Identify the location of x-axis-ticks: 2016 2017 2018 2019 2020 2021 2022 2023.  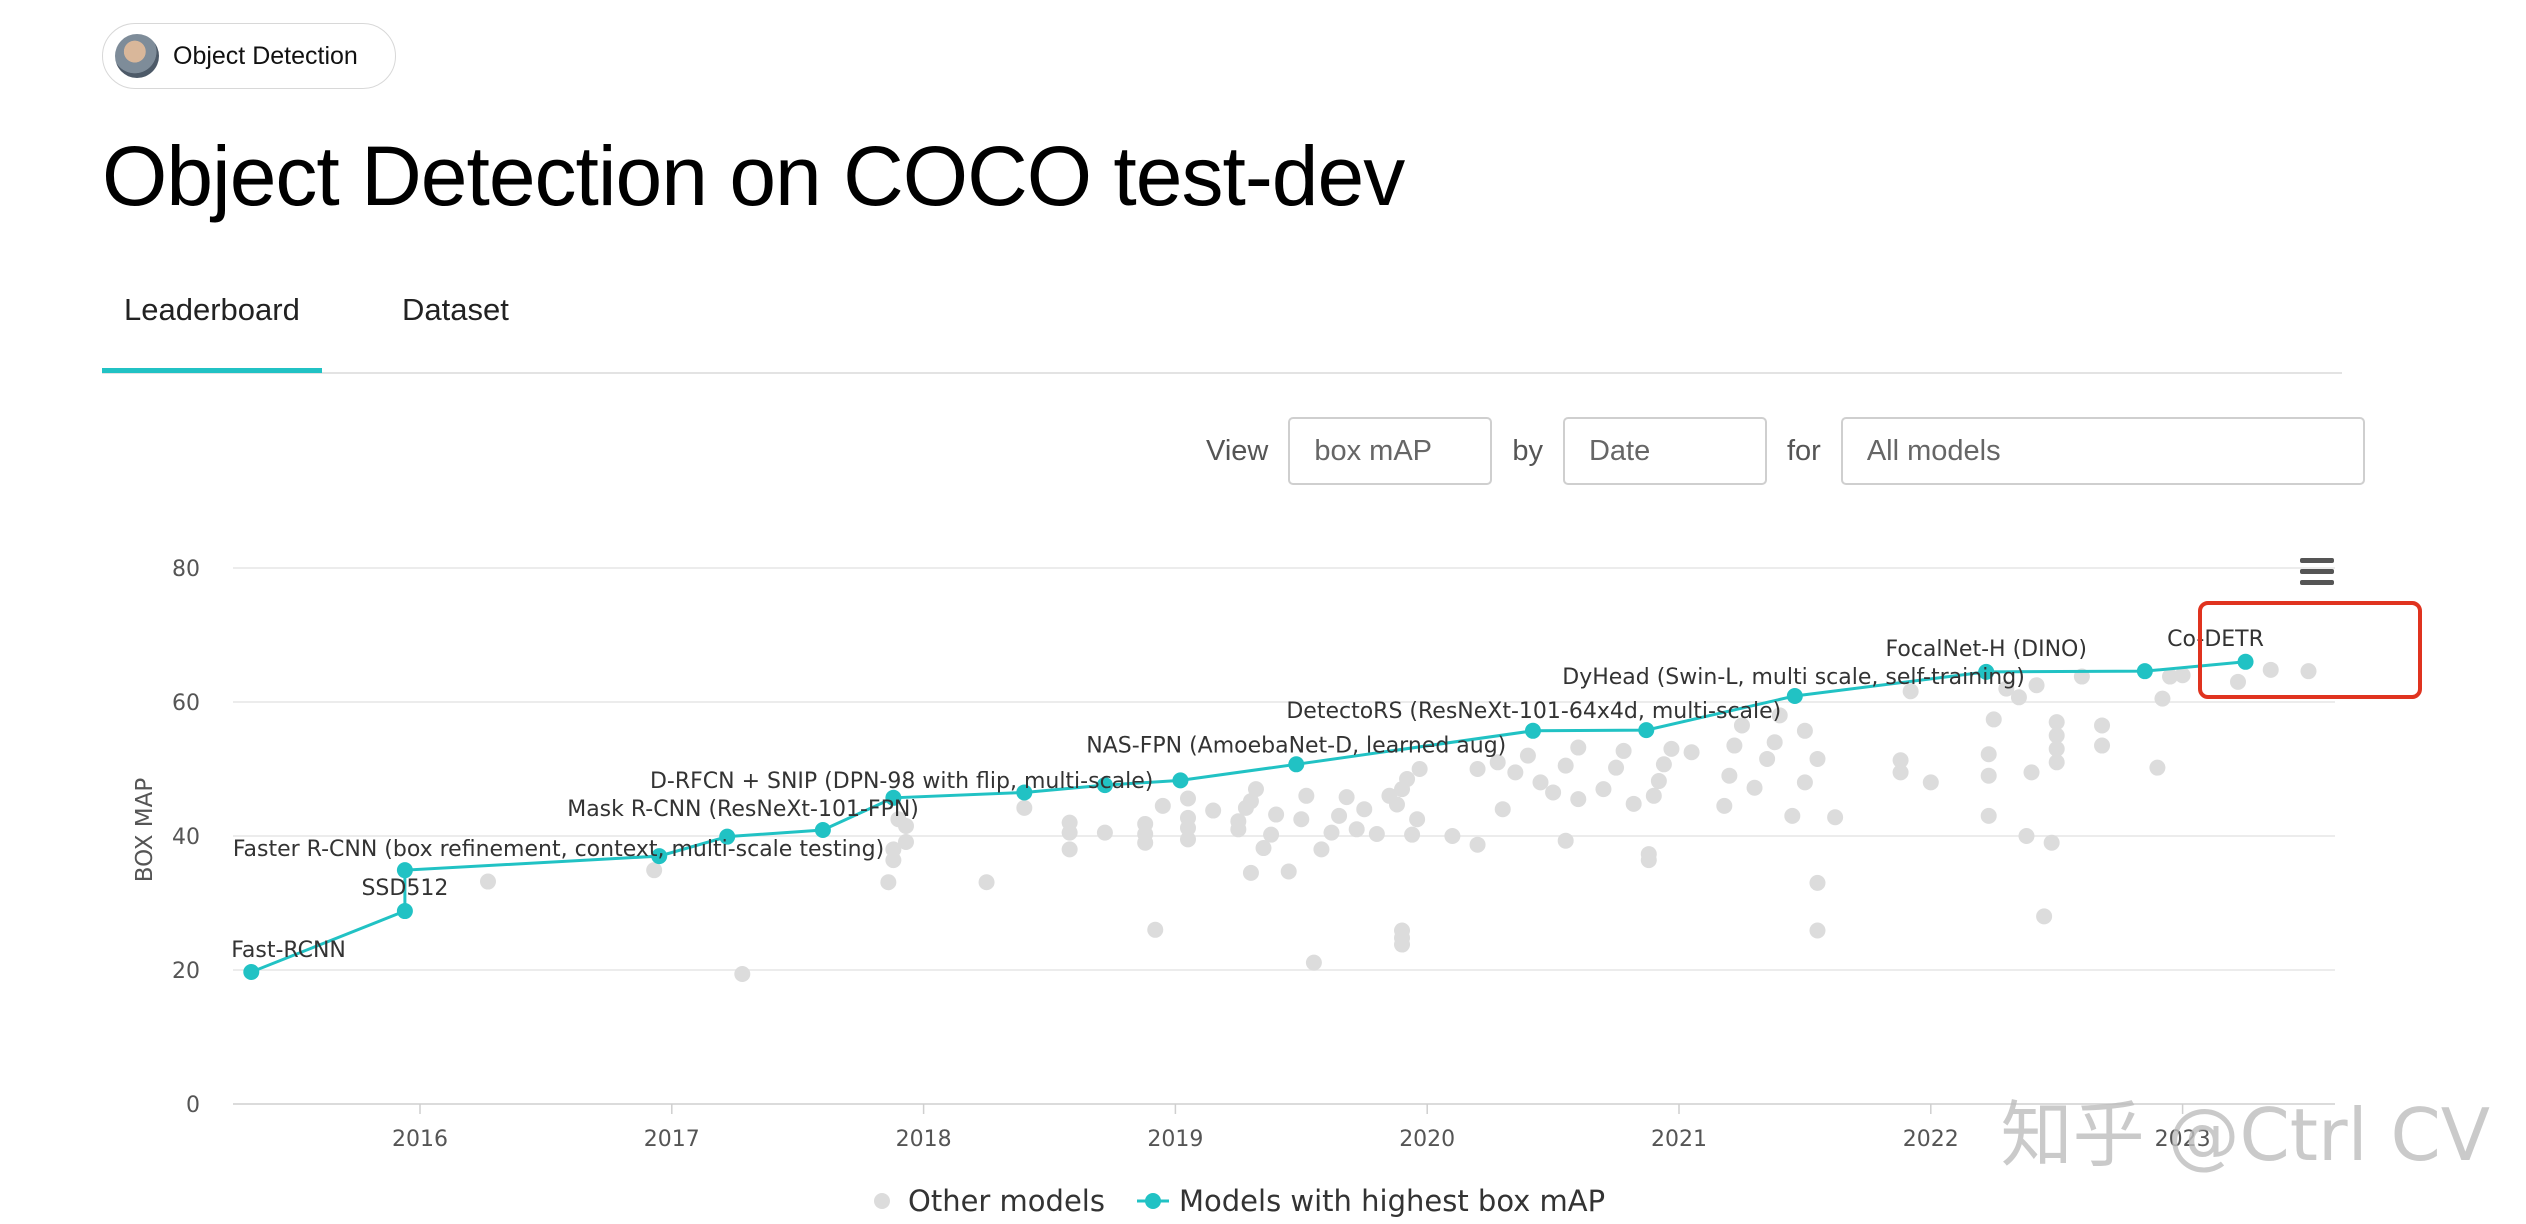
(1301, 1128).